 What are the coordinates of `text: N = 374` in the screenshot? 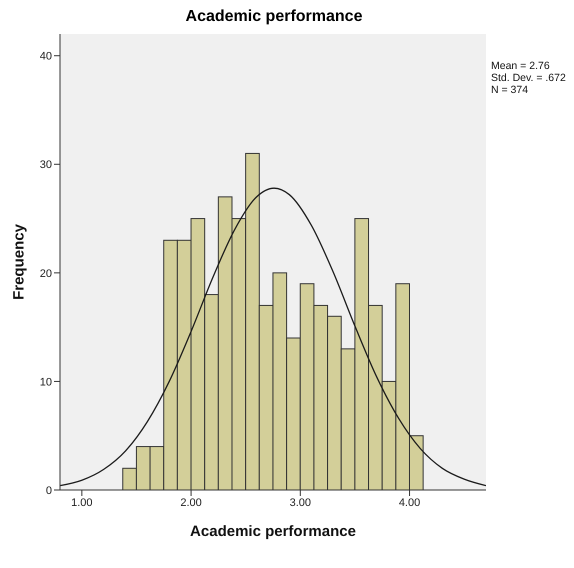 It's located at (510, 90).